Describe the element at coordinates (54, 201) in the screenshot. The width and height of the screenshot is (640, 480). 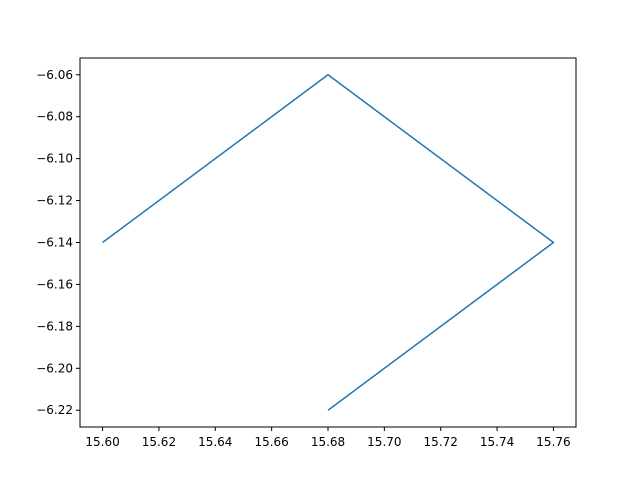
I see `y-tick-label: −6.12` at that location.